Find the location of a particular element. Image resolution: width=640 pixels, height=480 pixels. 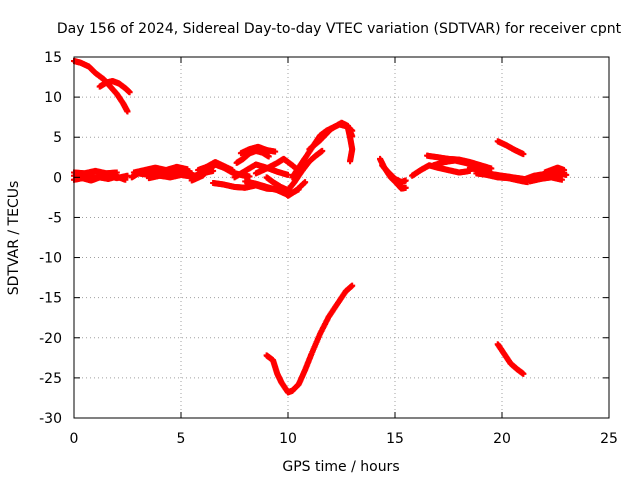

x-tick-label: 10 is located at coordinates (288, 439).